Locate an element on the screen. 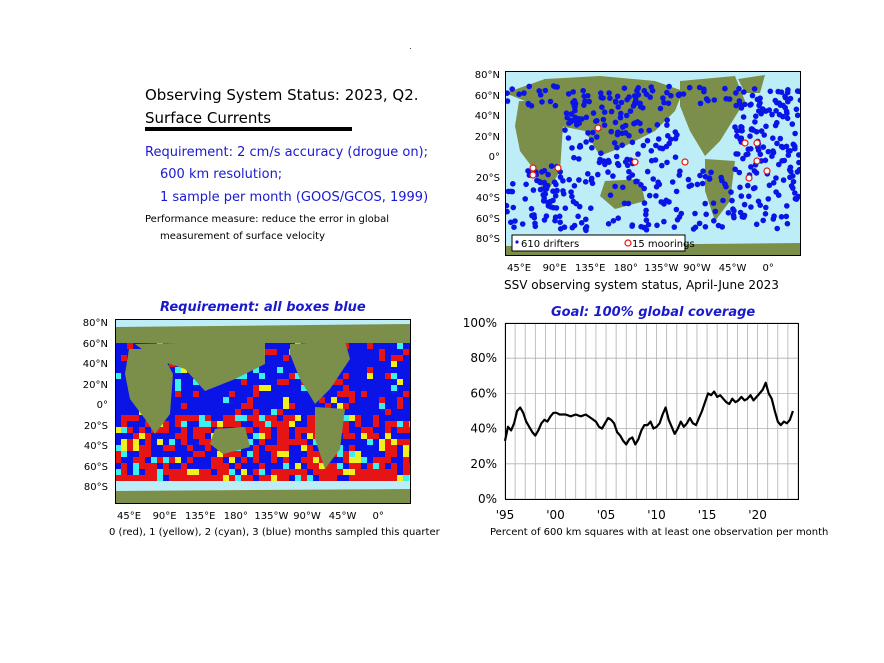 Image resolution: width=884 pixels, height=663 pixels. req-lon-tick-label: 135°W is located at coordinates (271, 516).